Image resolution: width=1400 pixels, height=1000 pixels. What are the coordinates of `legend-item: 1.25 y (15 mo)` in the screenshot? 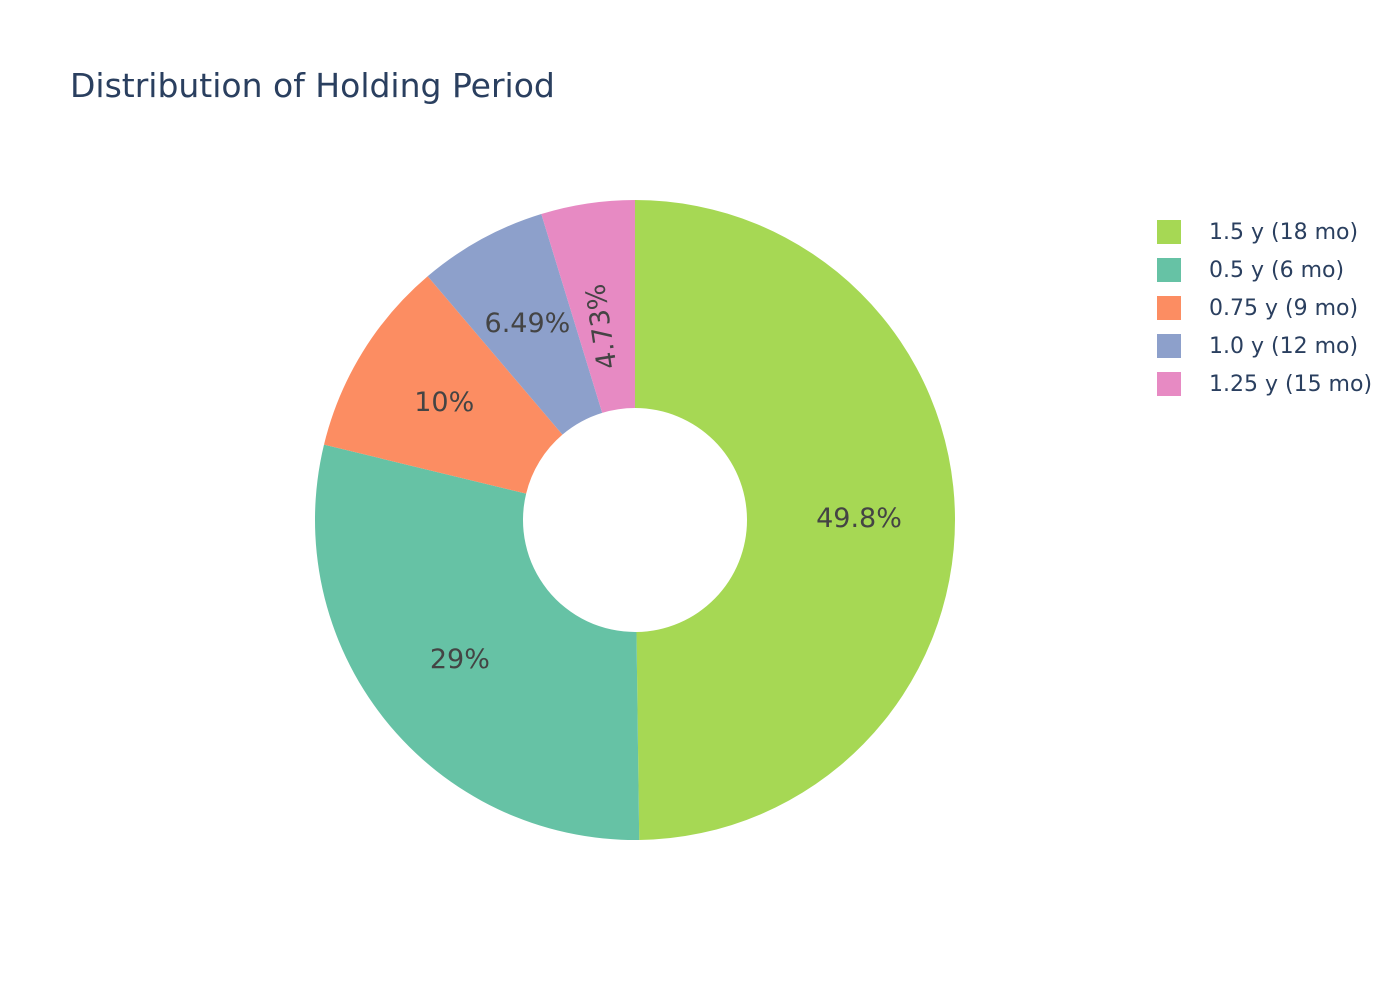 It's located at (1264, 384).